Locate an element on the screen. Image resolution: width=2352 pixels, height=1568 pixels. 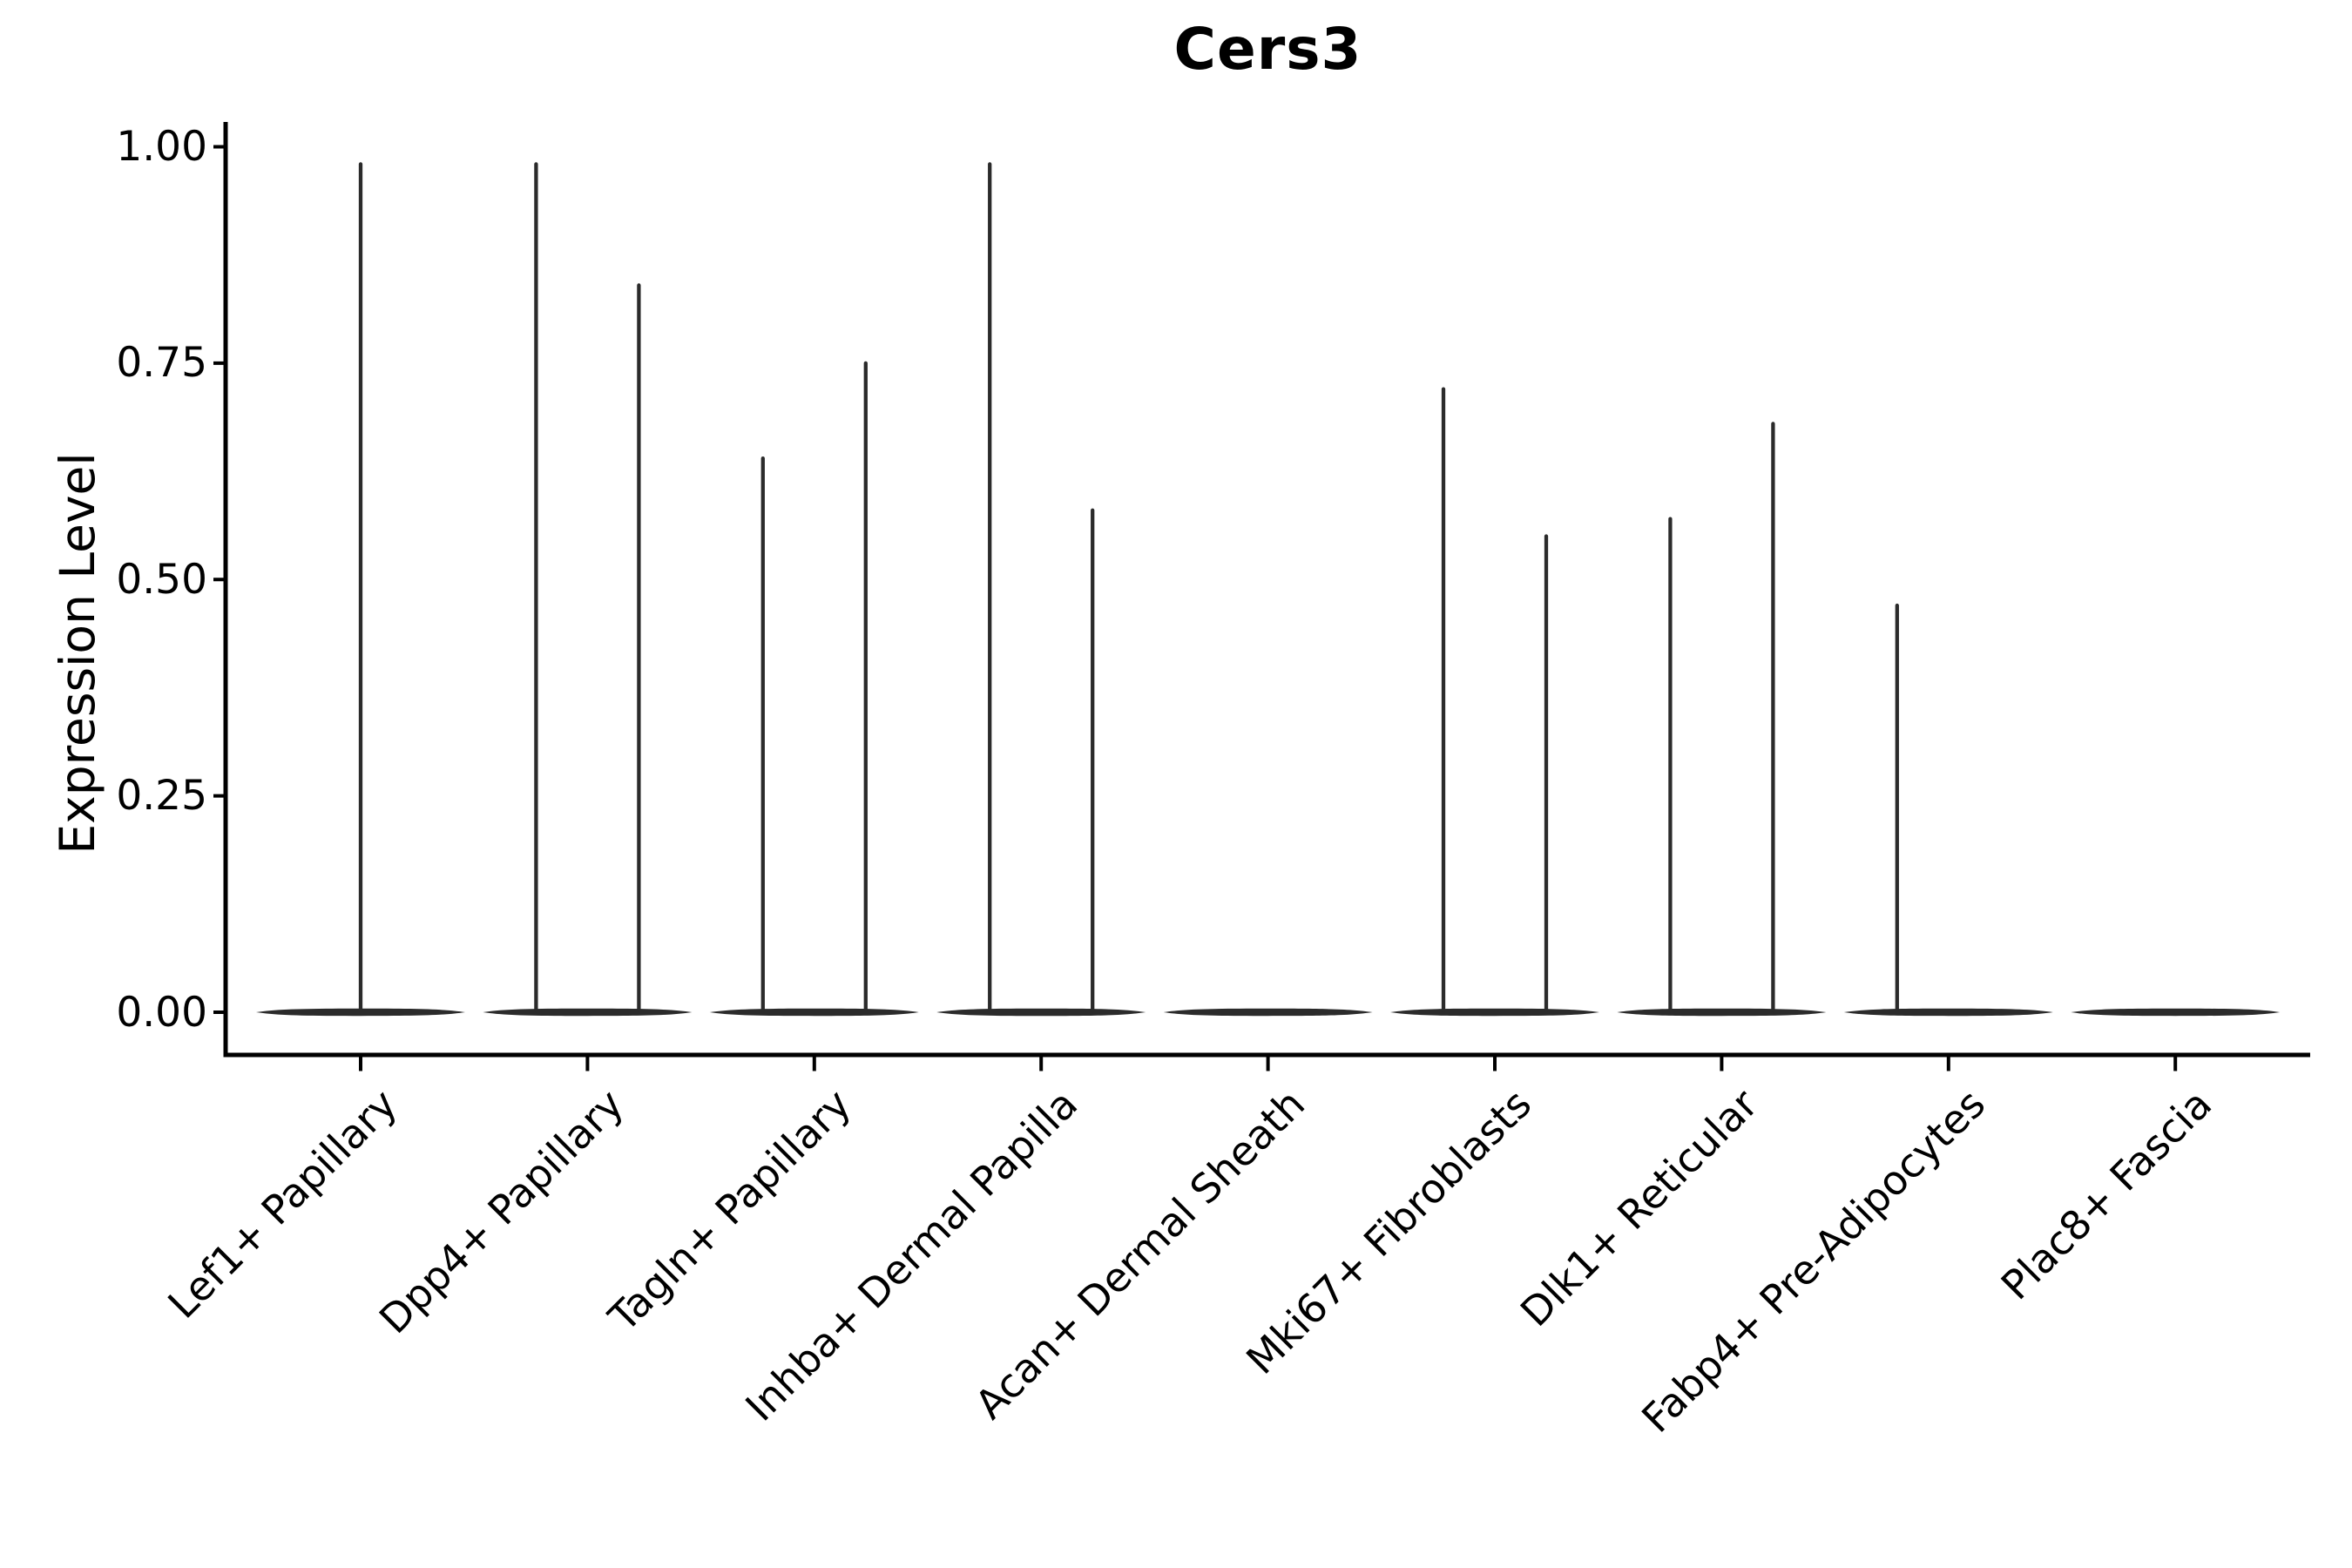
y-tick-label: 0.00 is located at coordinates (161, 1013).